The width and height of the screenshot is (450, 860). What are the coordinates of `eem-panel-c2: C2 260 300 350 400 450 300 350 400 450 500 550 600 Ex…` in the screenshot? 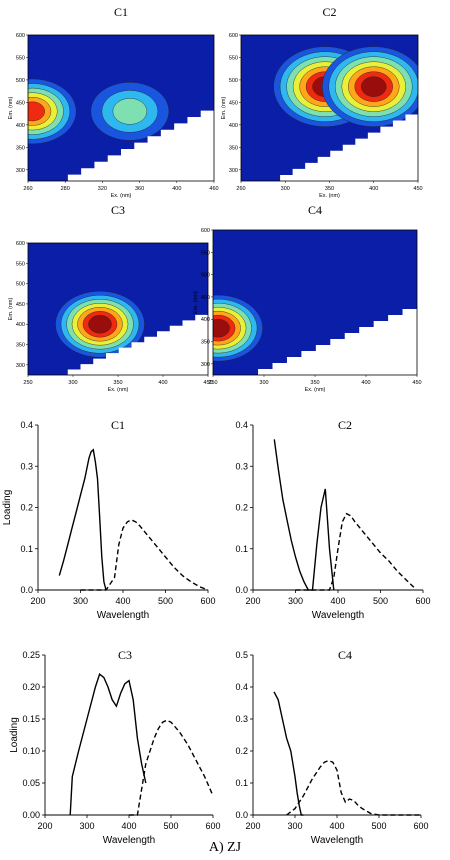 It's located at (322, 102).